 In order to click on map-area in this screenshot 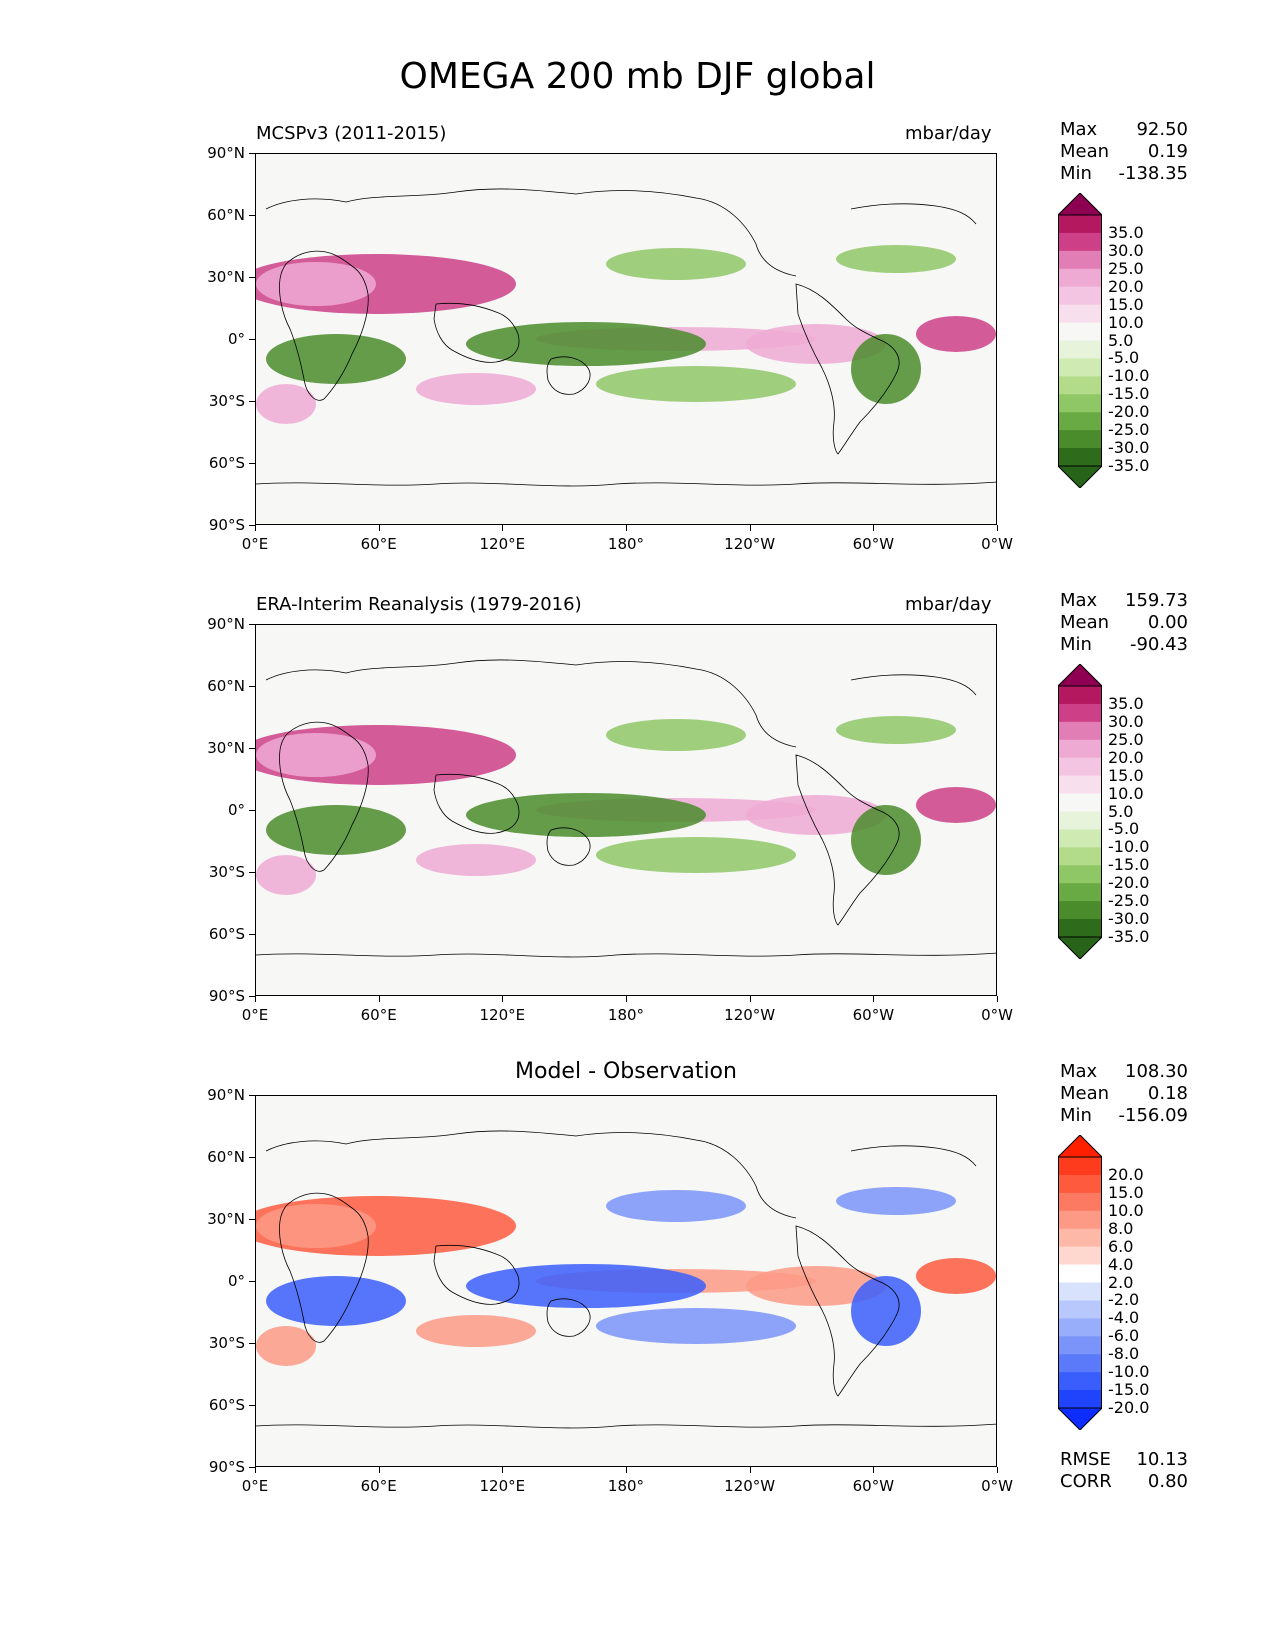, I will do `click(626, 1281)`.